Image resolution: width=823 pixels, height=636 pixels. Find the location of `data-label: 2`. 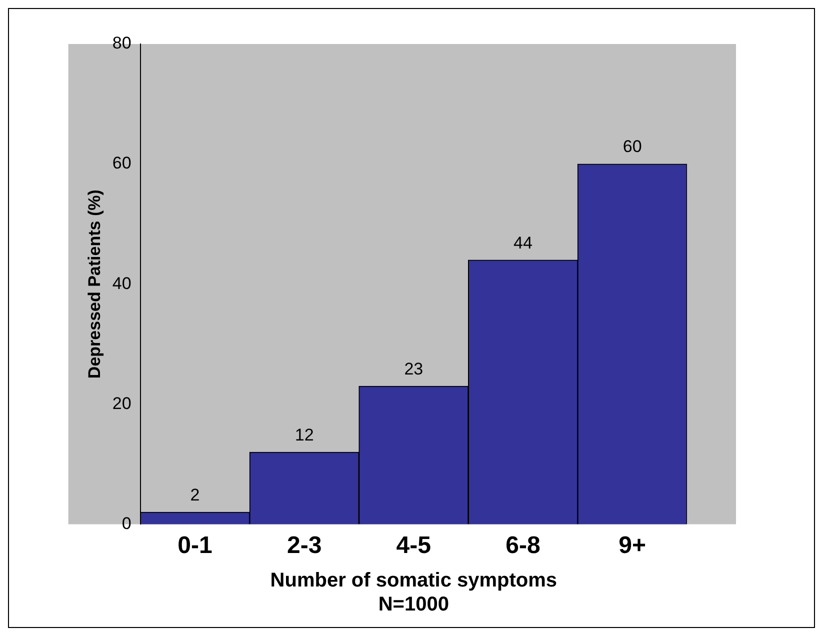

data-label: 2 is located at coordinates (195, 494).